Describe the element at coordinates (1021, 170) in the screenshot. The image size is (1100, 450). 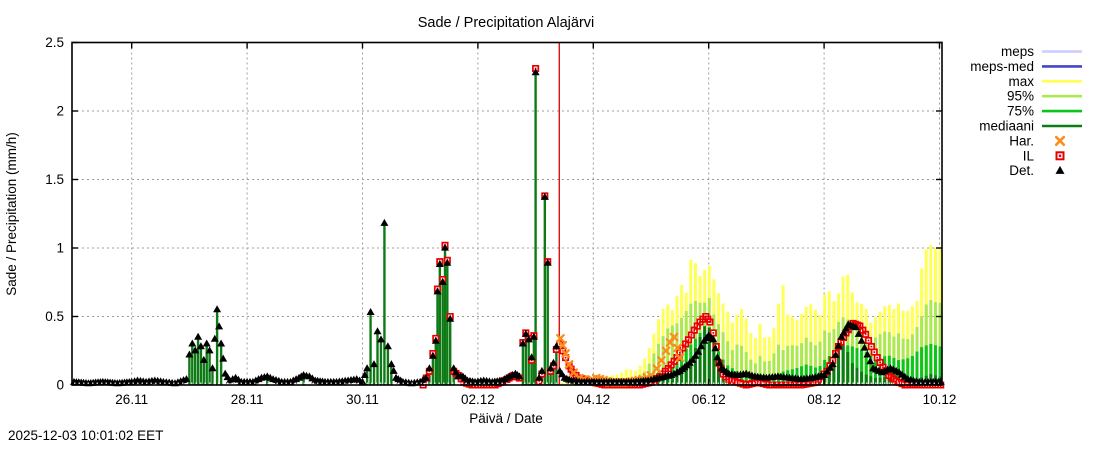
I see `legend-label-det: Det.` at that location.